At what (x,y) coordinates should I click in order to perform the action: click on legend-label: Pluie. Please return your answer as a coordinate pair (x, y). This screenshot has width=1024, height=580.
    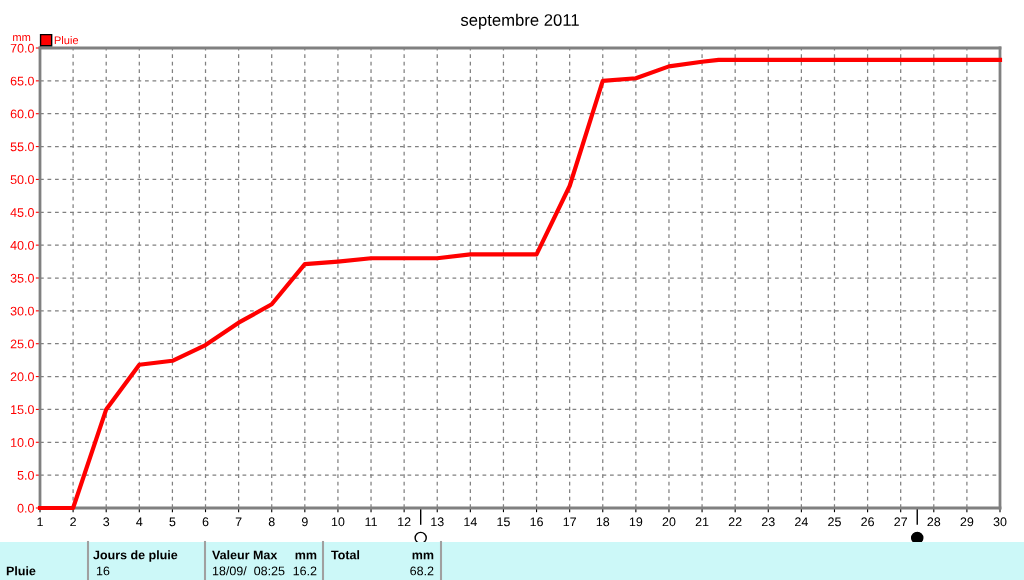
    Looking at the image, I should click on (66, 40).